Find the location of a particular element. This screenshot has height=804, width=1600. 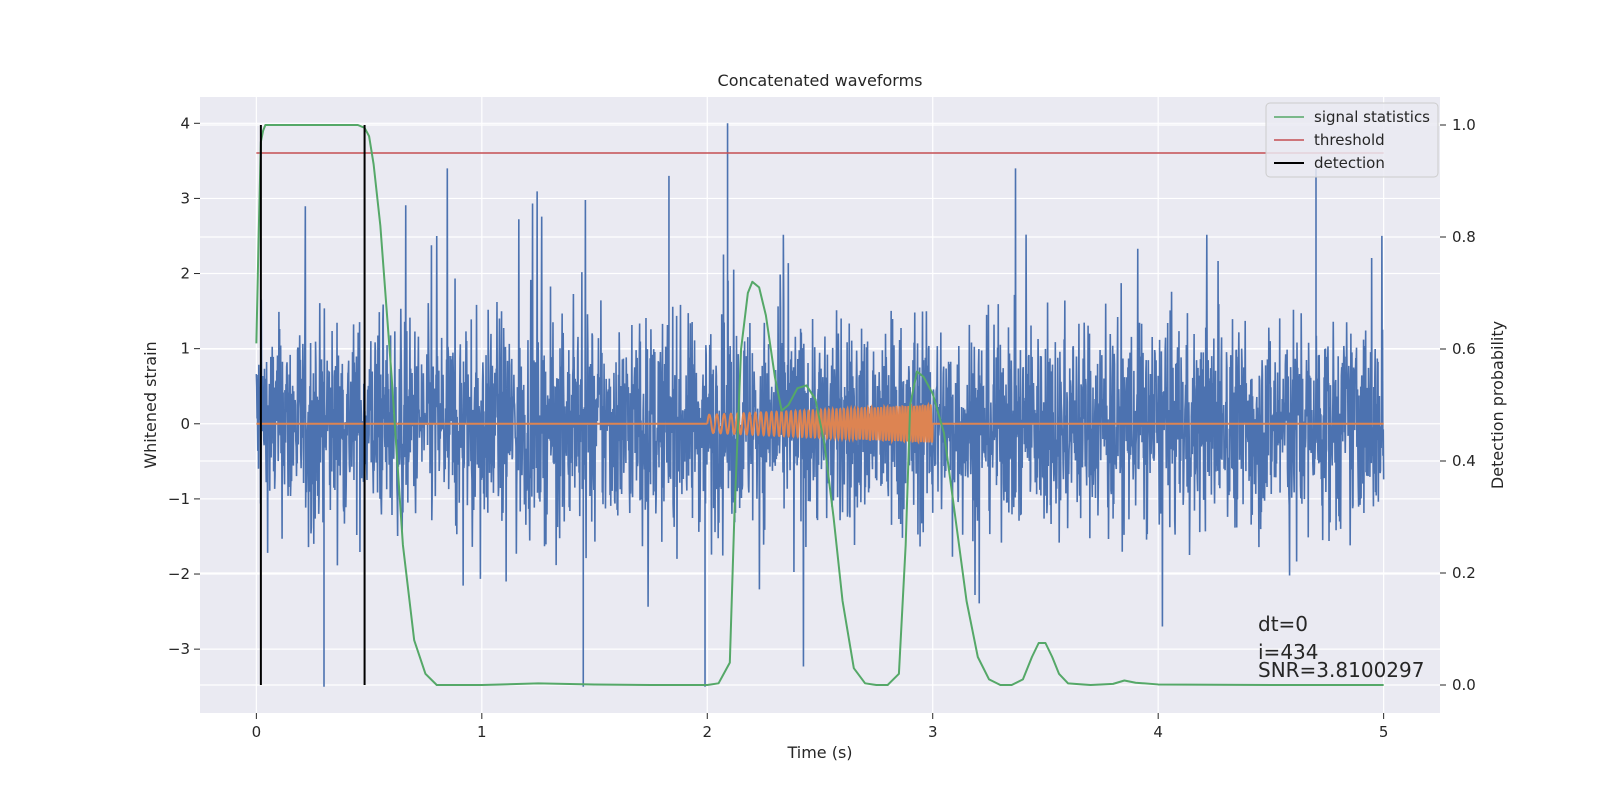

y-tick-label: −3 is located at coordinates (179, 649).